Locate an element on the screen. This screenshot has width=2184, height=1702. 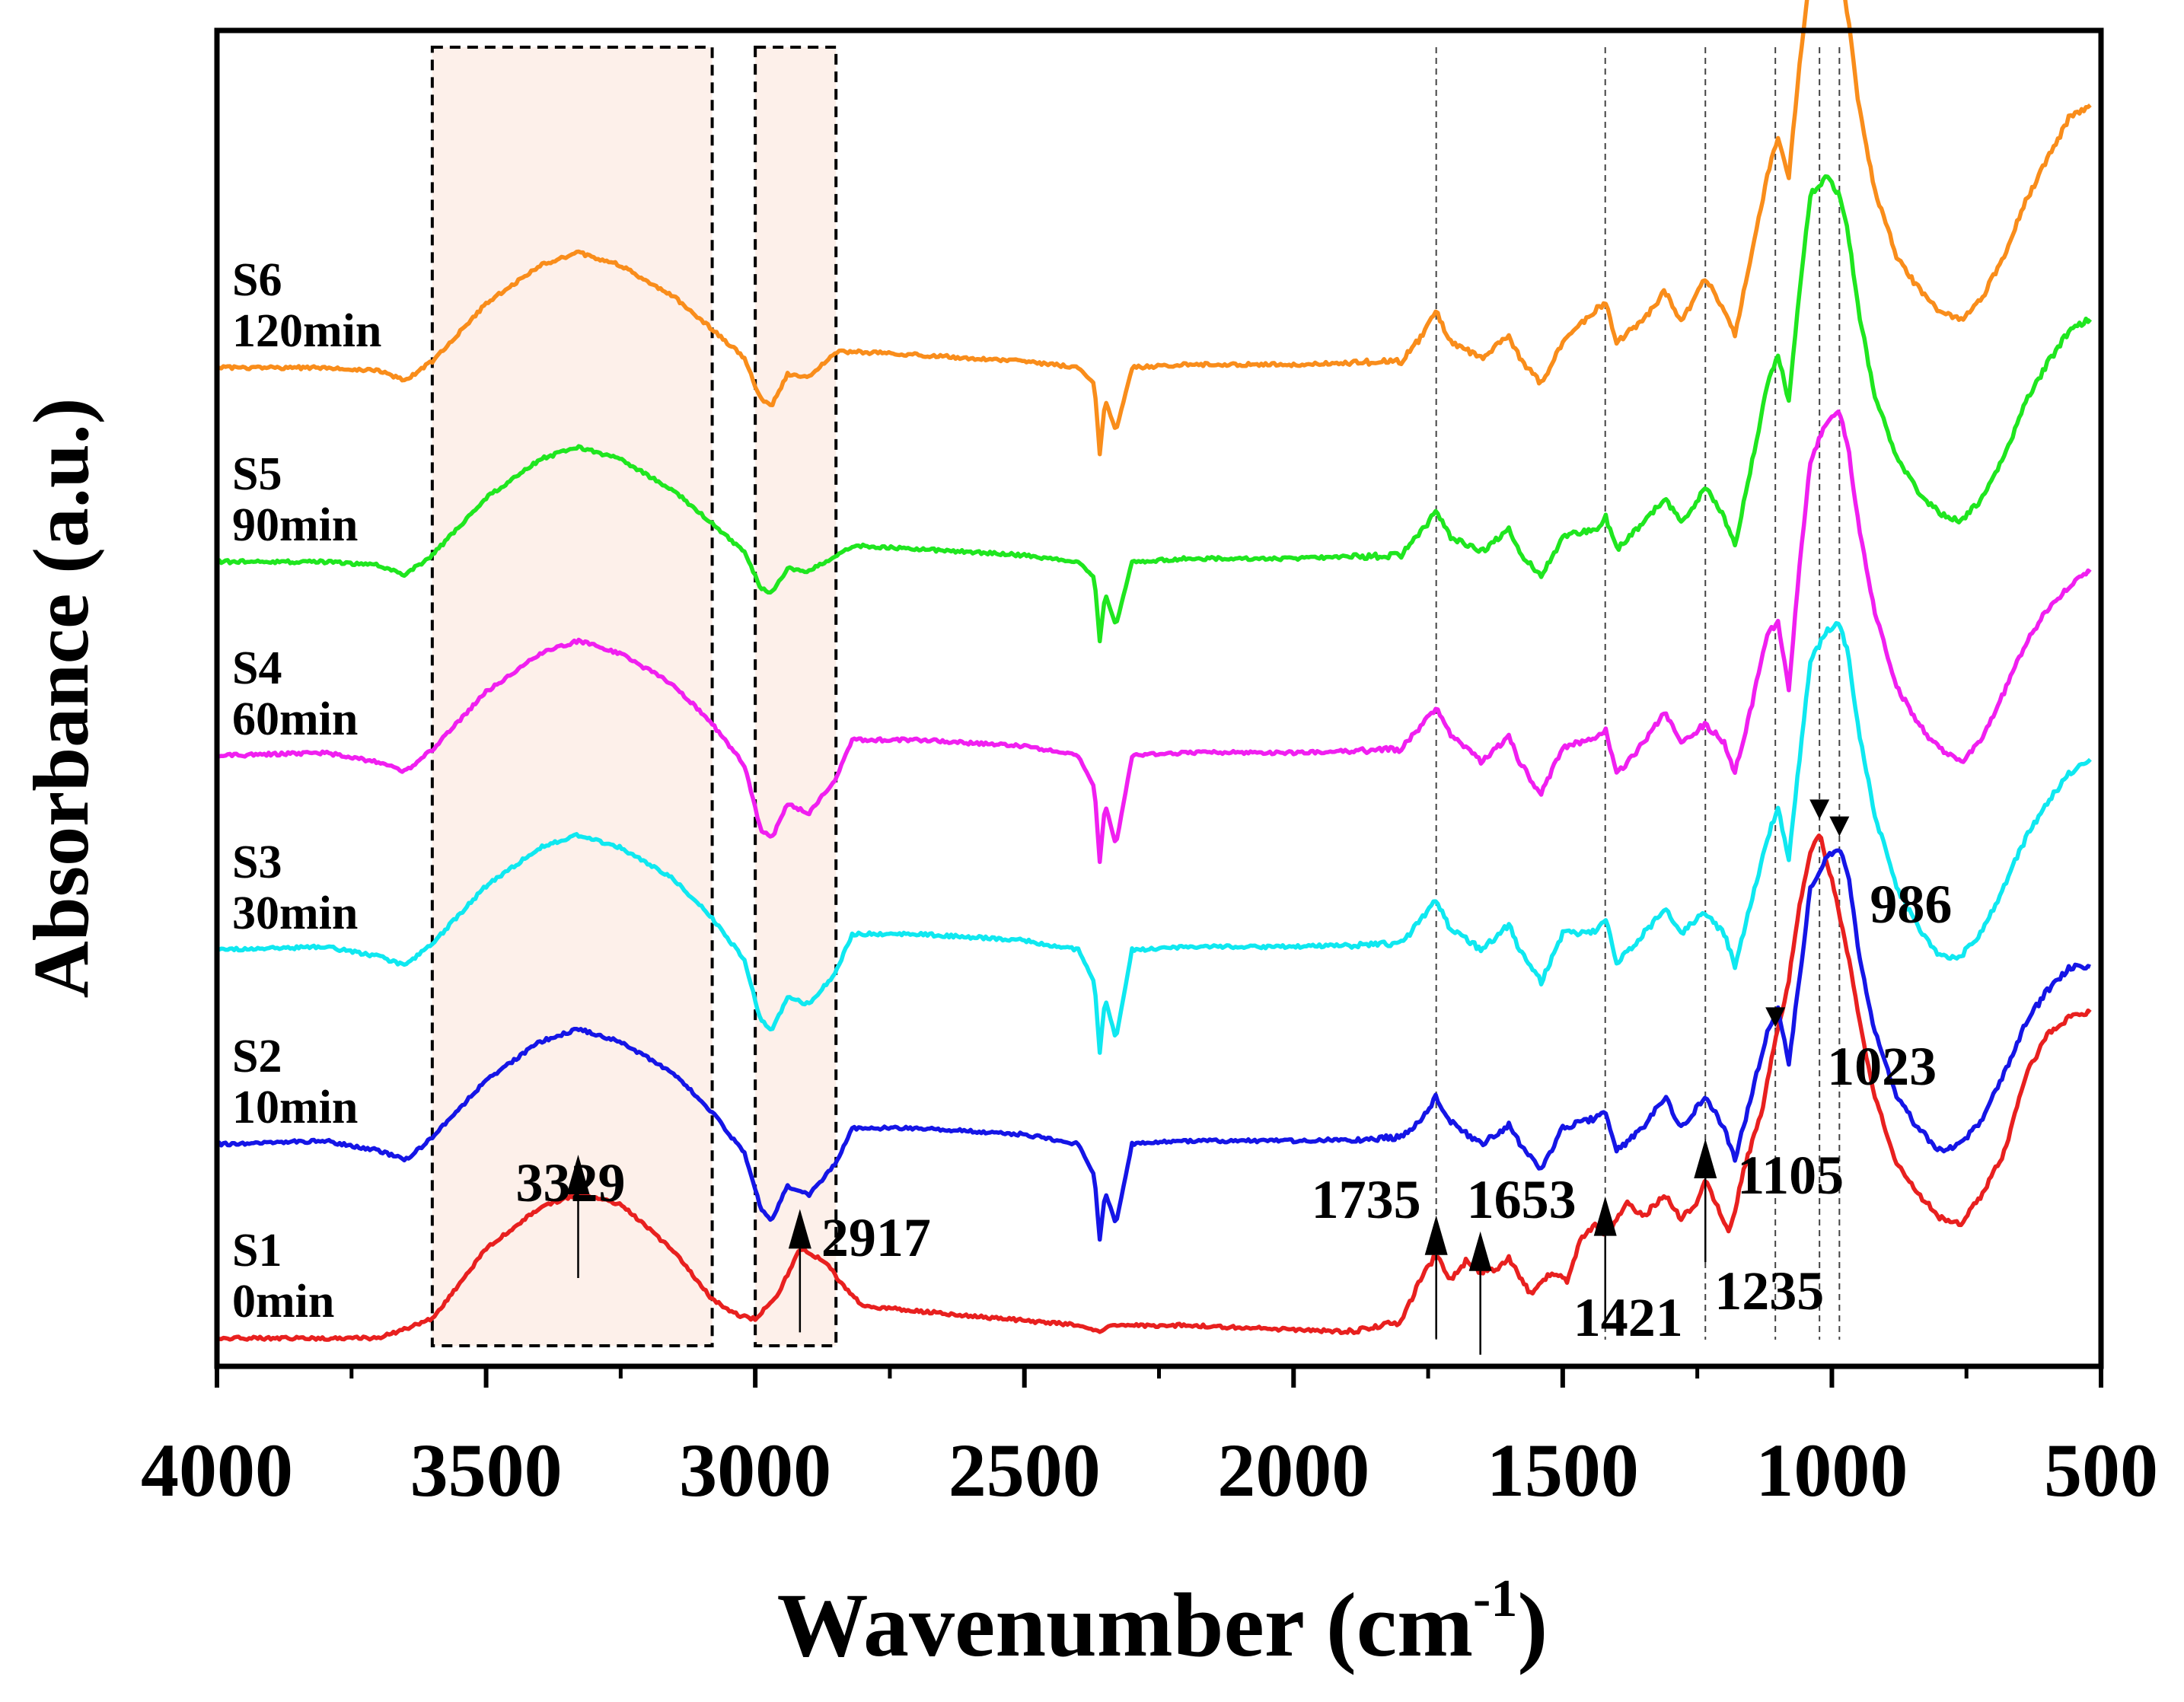
annotation-label-3329: 3329 is located at coordinates (570, 1183).